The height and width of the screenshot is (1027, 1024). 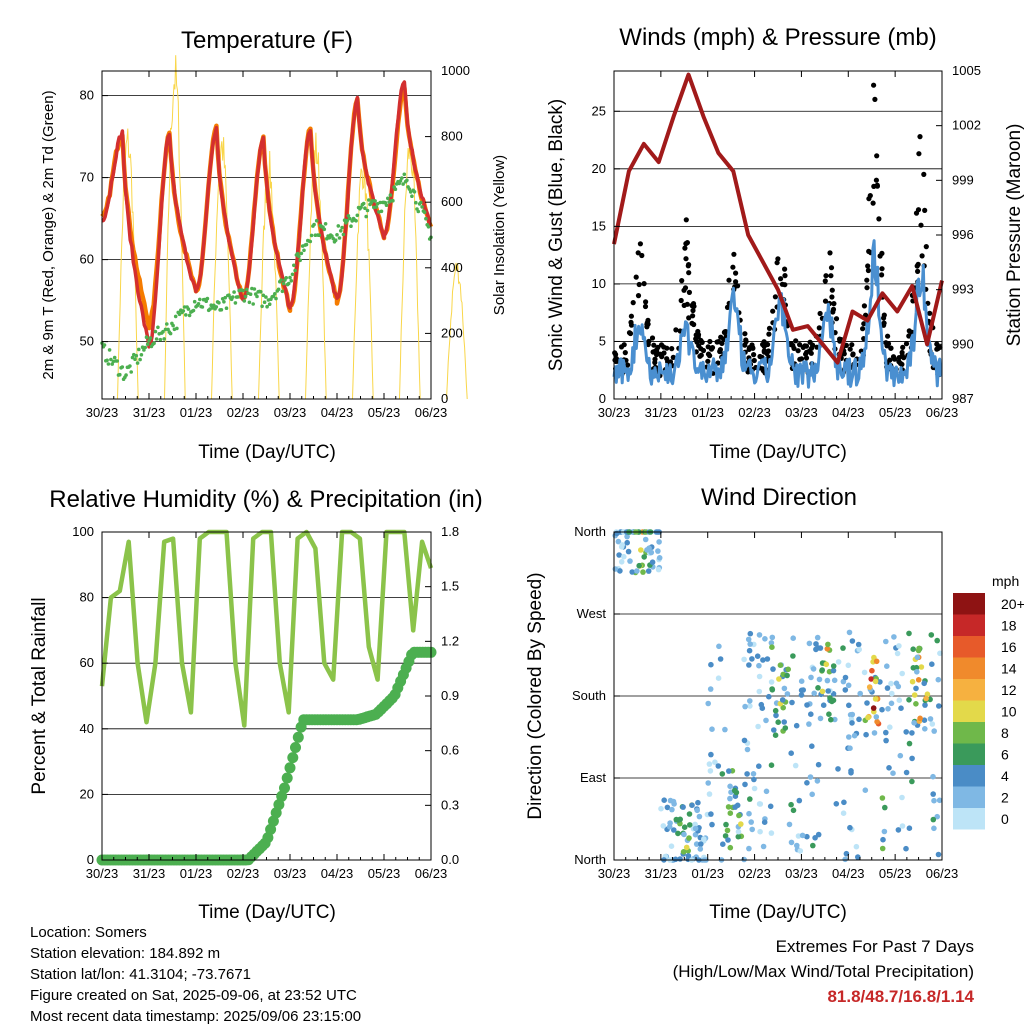 I want to click on x-tick-label: 01/23, so click(x=707, y=412).